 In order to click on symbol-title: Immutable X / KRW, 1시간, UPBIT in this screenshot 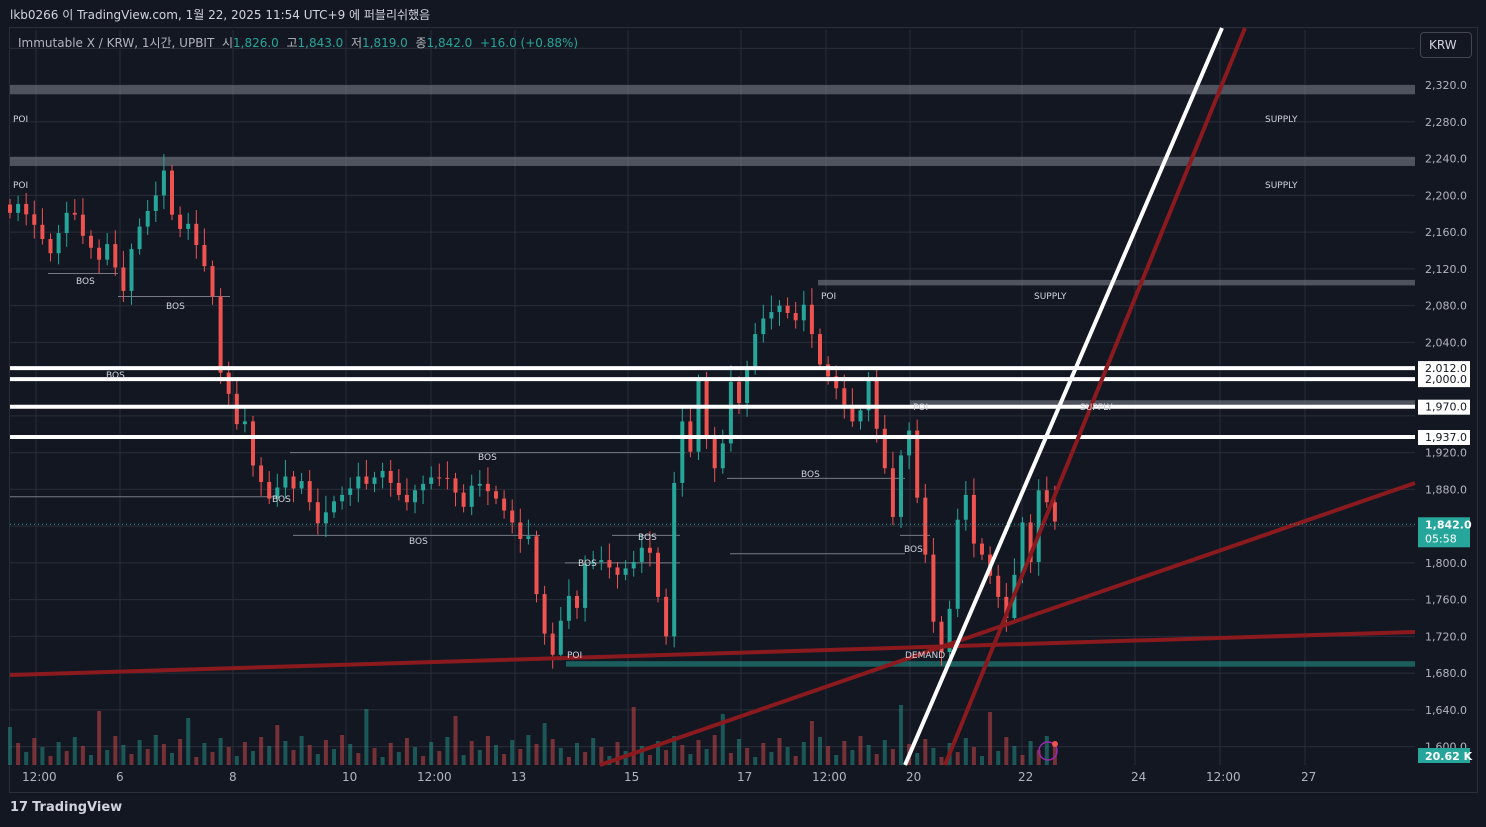, I will do `click(116, 43)`.